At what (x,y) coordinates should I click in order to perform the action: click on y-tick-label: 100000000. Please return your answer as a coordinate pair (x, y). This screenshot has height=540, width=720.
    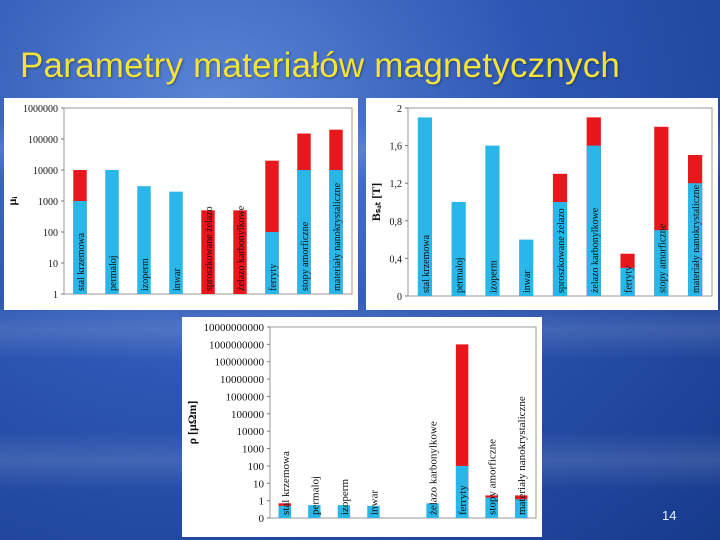
    Looking at the image, I should click on (240, 363).